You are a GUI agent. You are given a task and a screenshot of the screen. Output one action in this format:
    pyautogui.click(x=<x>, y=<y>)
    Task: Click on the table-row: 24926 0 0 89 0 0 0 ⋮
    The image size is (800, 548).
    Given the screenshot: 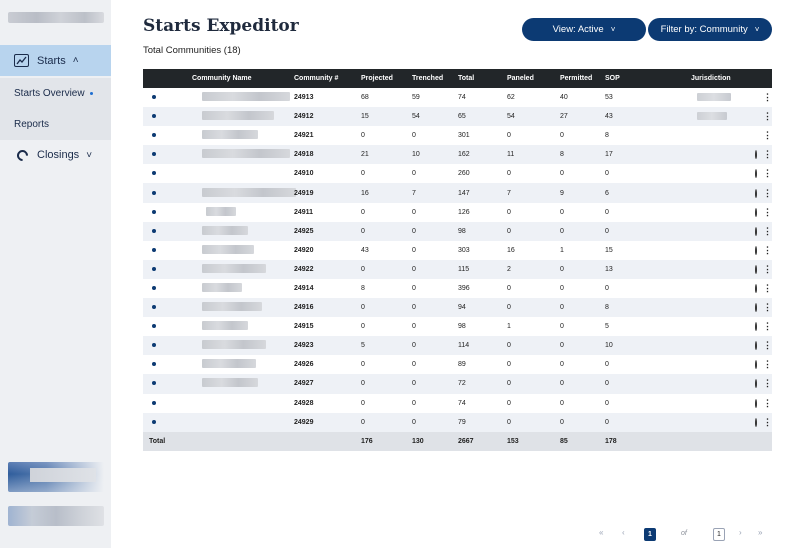 What is the action you would take?
    pyautogui.click(x=457, y=365)
    